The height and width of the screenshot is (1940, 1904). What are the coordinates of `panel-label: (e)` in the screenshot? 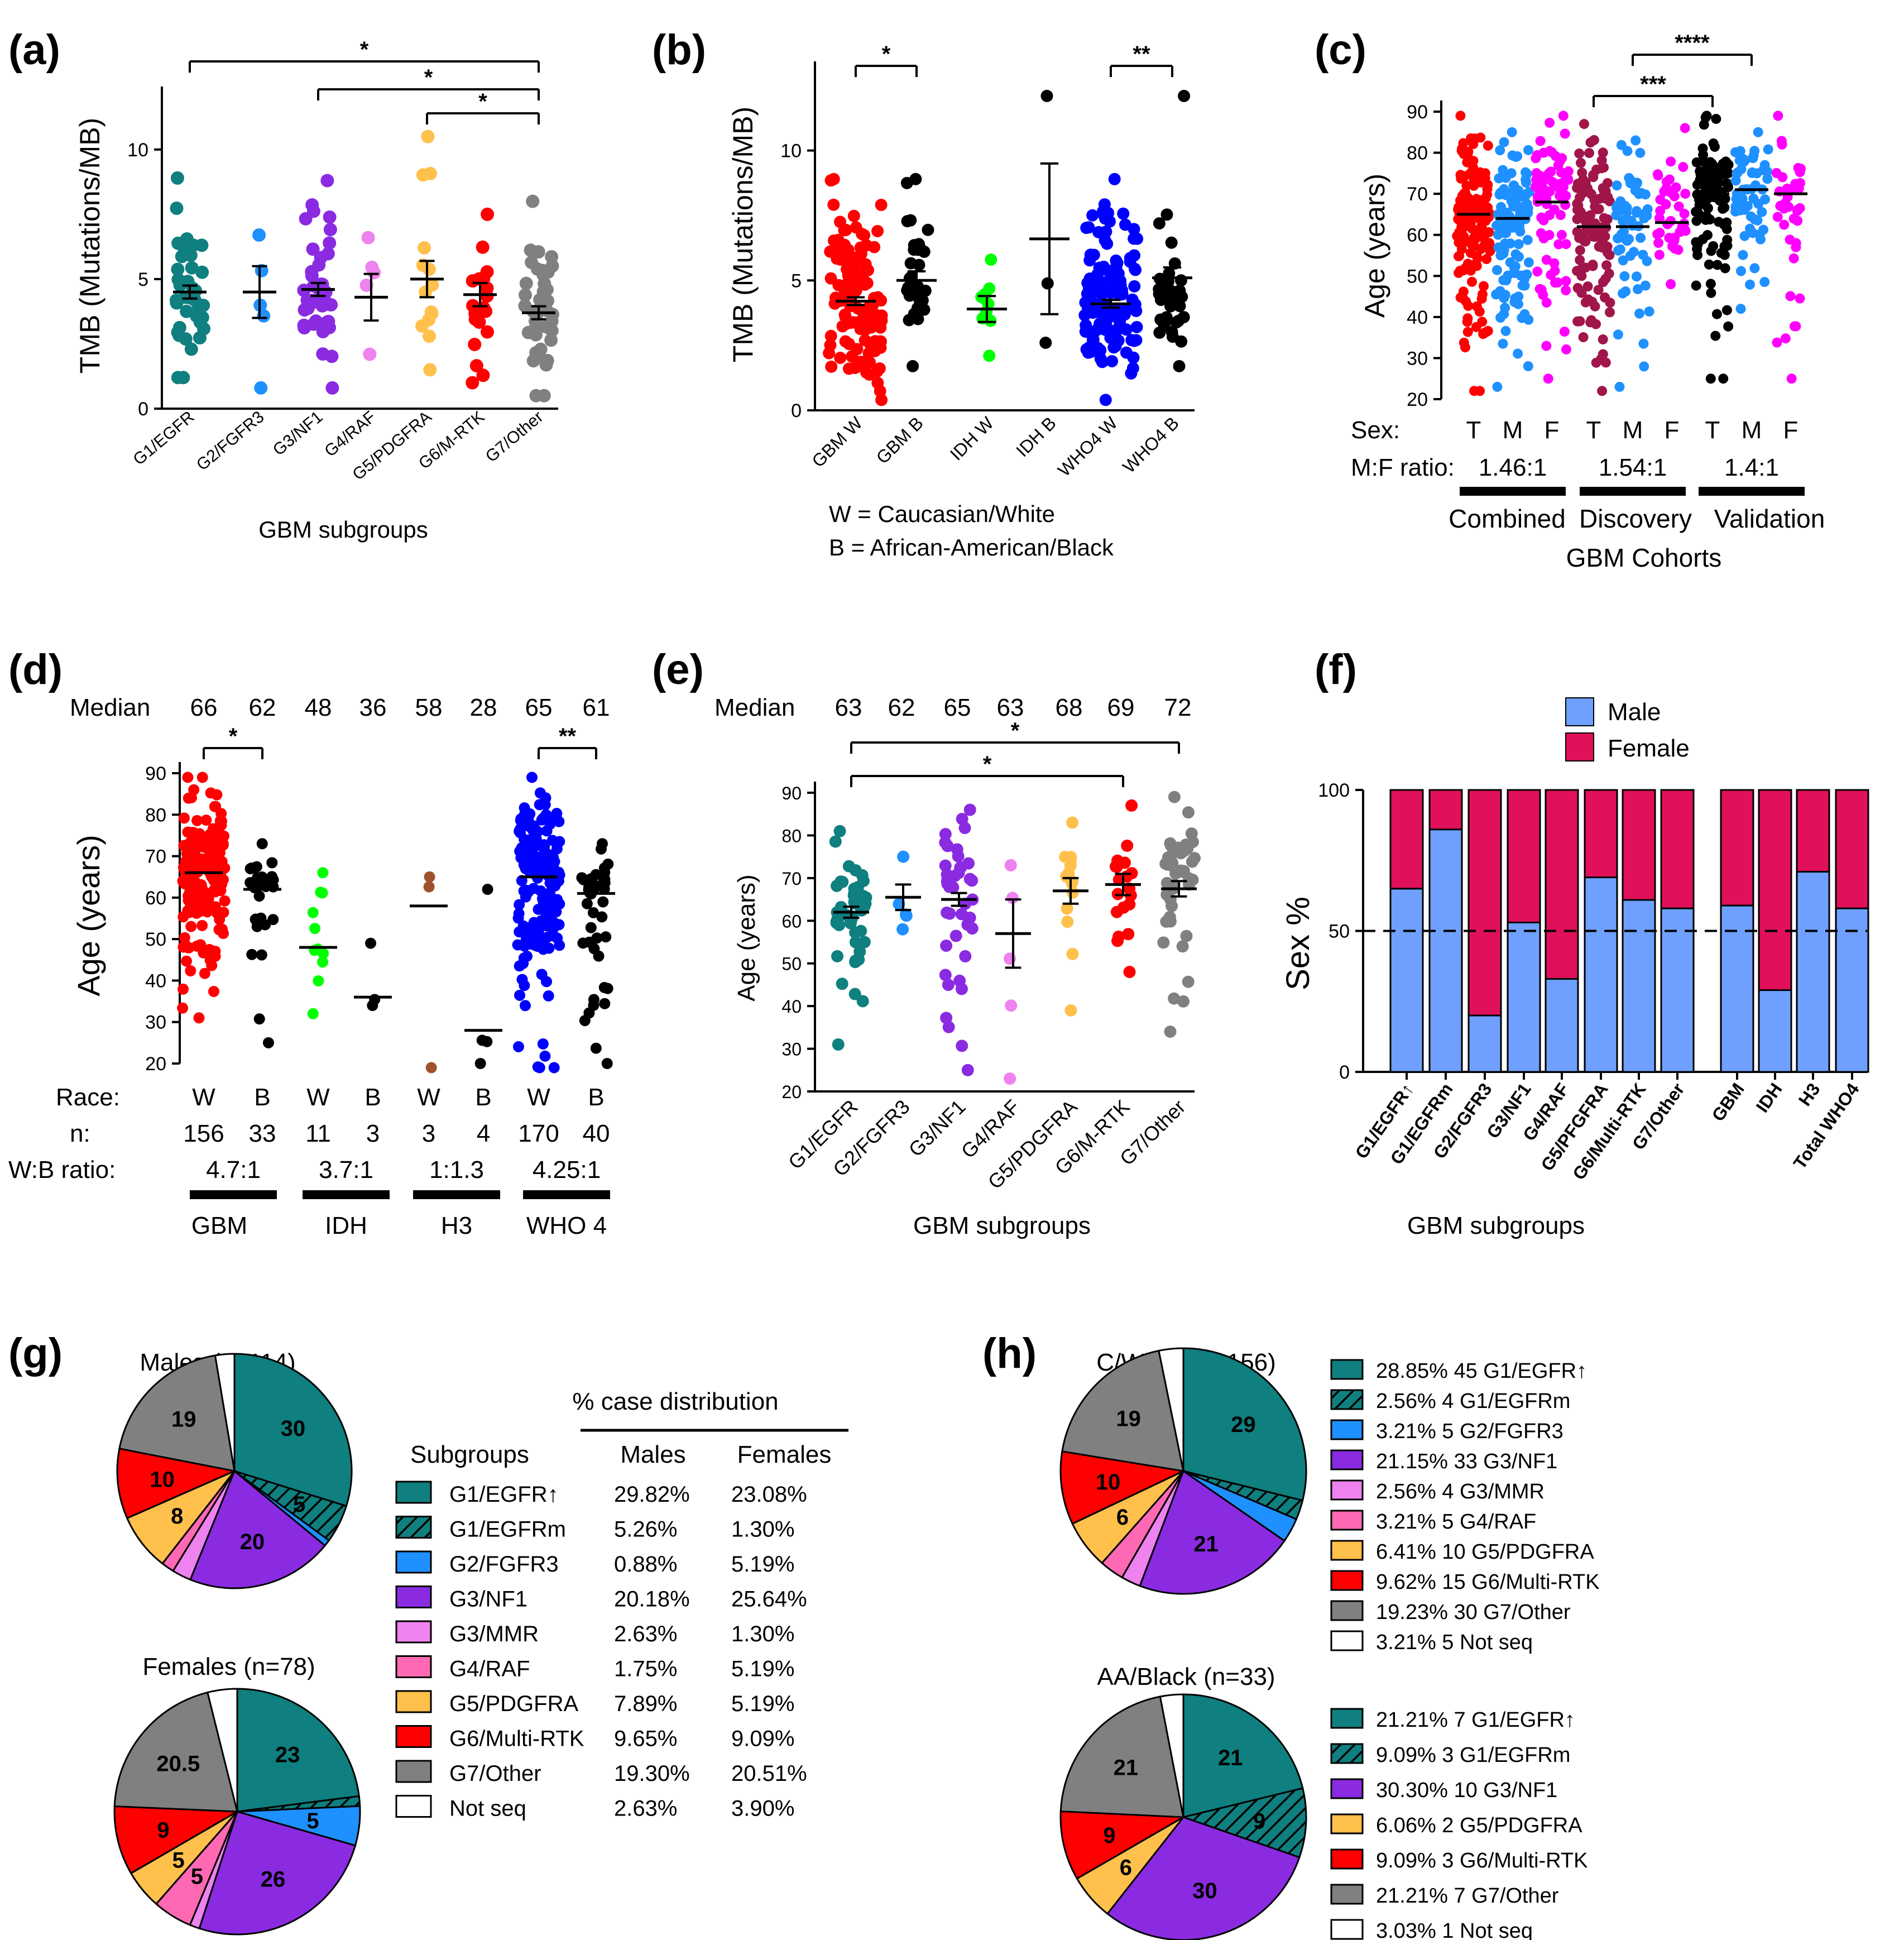 It's located at (678, 670).